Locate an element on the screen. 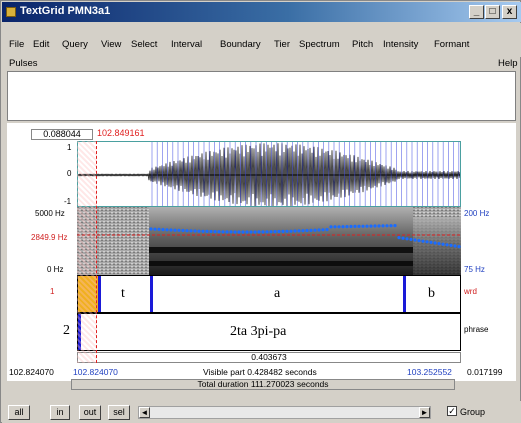 This screenshot has height=423, width=521. menu-select: Select is located at coordinates (144, 44).